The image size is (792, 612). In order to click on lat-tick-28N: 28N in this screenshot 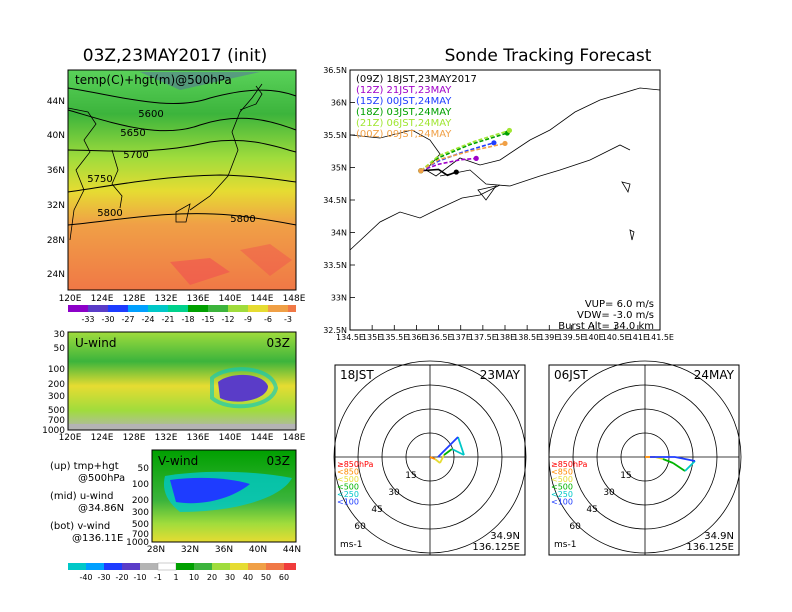, I will do `click(56, 241)`.